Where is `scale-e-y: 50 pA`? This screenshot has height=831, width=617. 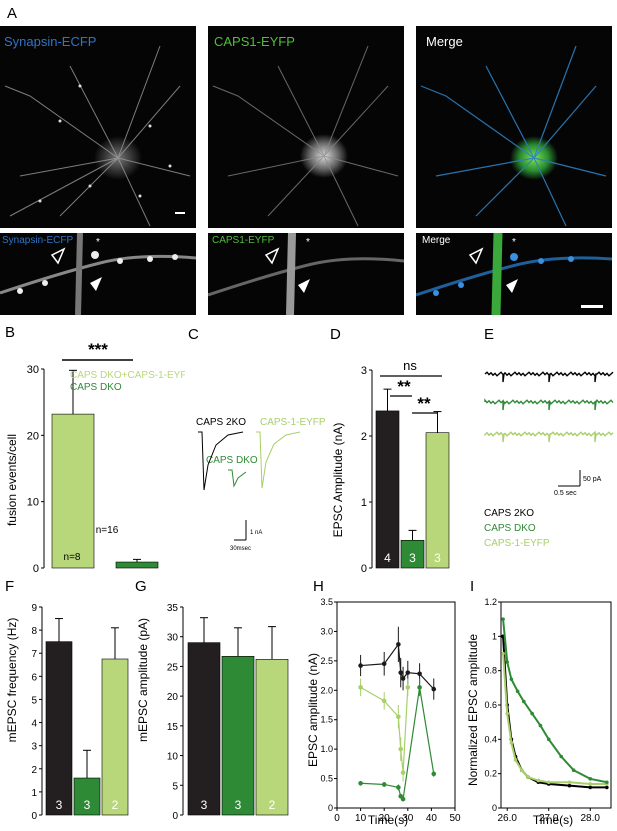
scale-e-y: 50 pA is located at coordinates (592, 479).